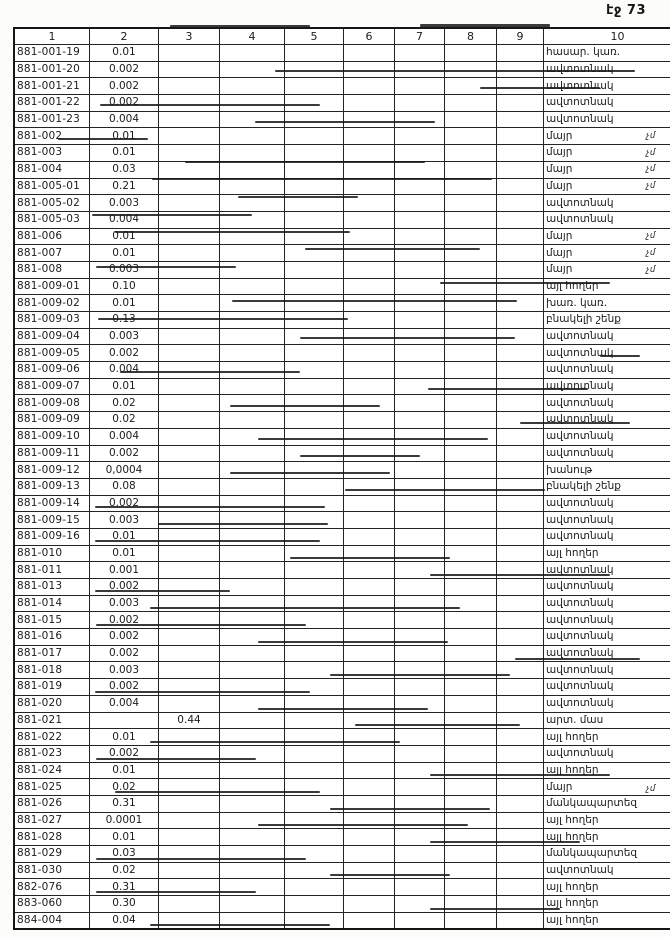 The height and width of the screenshot is (937, 670). I want to click on cell-area: 0.03, so click(124, 169).